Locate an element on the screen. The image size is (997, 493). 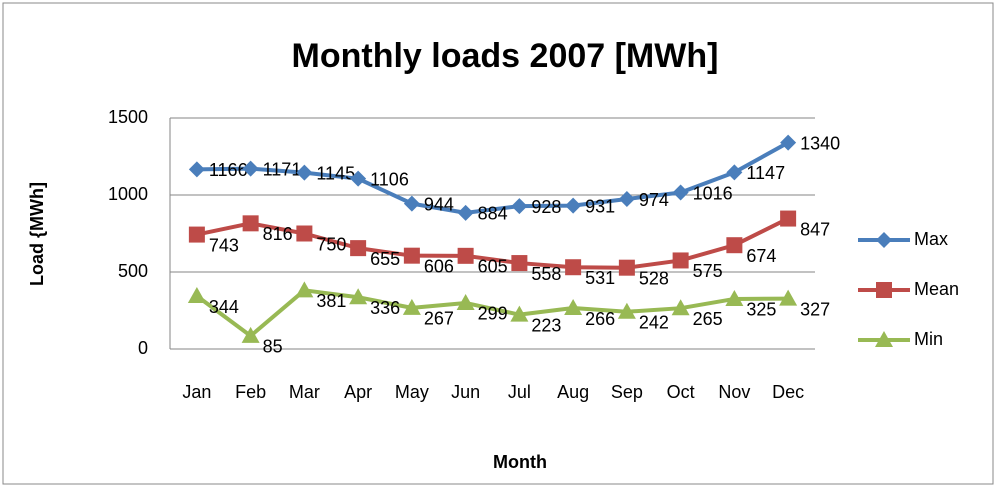
y-tick-label: 0 is located at coordinates (143, 348).